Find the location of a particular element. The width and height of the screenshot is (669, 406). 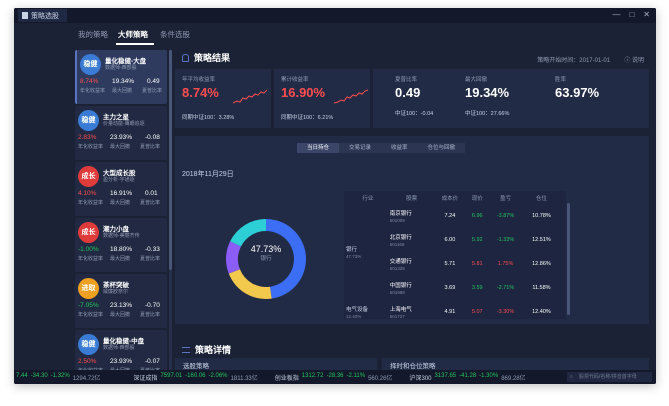

explain-link: ⓘ 说明 is located at coordinates (634, 59).